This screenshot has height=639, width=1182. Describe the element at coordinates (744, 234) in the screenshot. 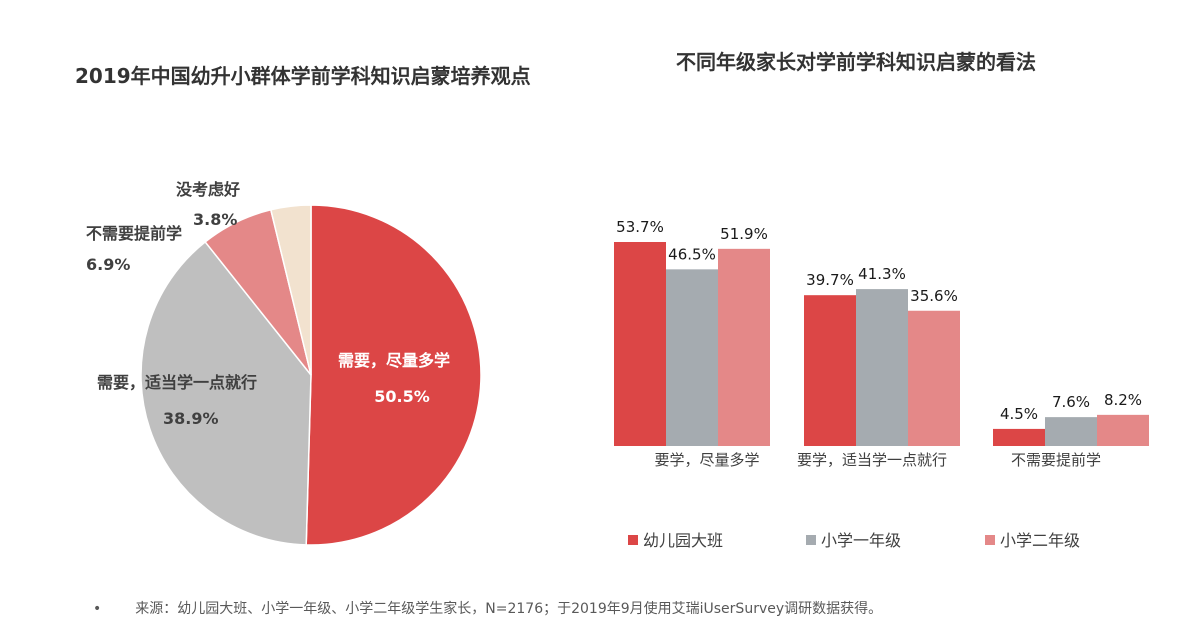

I see `bar-value-label: 51.9%` at that location.